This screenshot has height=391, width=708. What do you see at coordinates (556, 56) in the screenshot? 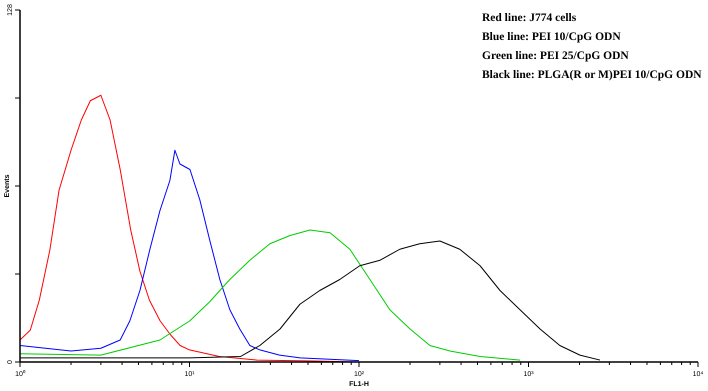
I see `annotation: Green line: PEI 25/CpG ODN` at bounding box center [556, 56].